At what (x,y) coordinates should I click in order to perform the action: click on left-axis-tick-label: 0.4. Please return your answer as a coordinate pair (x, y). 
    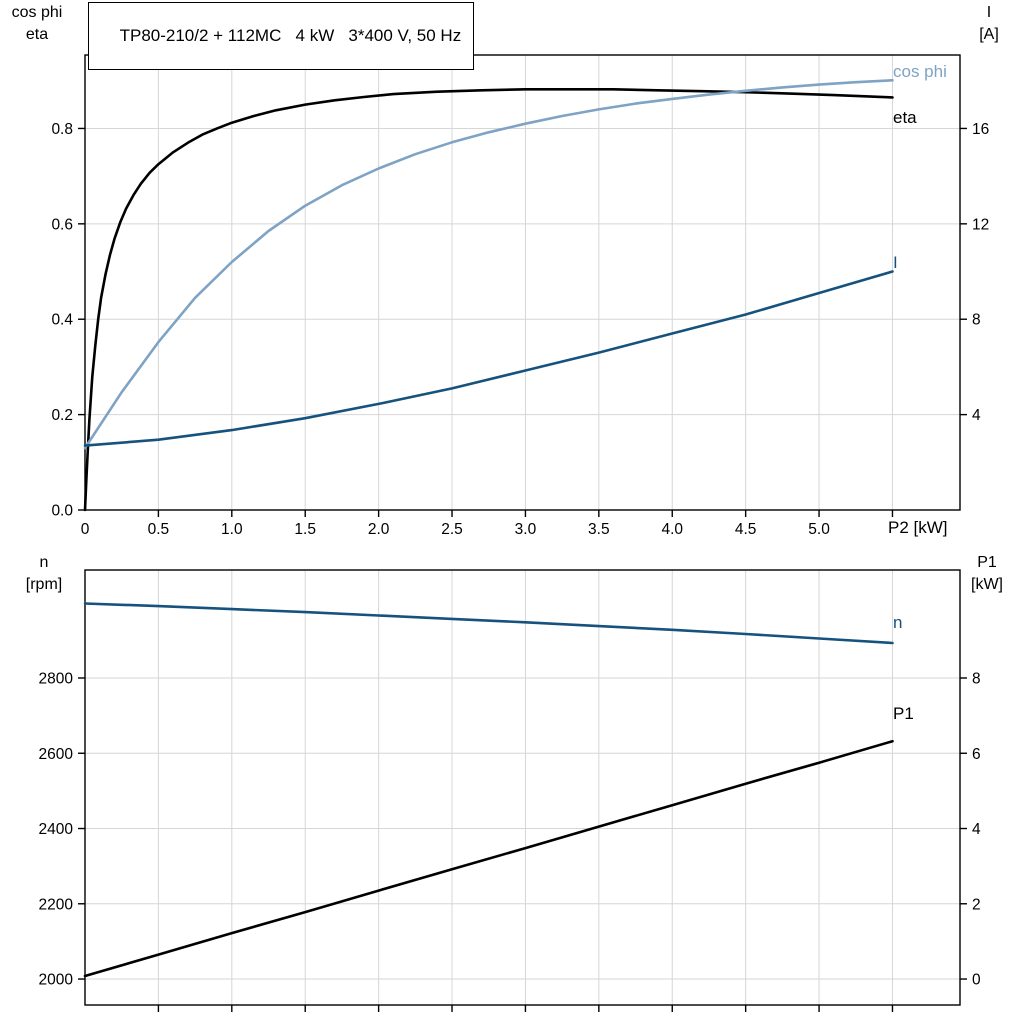
    Looking at the image, I should click on (62, 320).